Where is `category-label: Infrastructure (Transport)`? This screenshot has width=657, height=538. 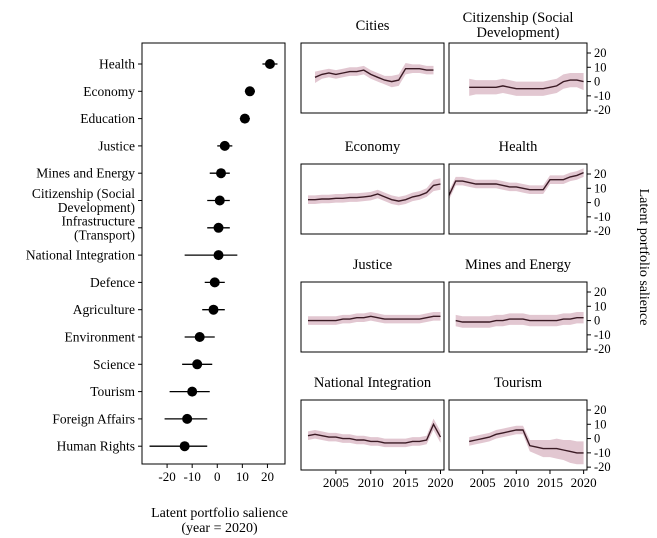 category-label: Infrastructure (Transport) is located at coordinates (98, 227).